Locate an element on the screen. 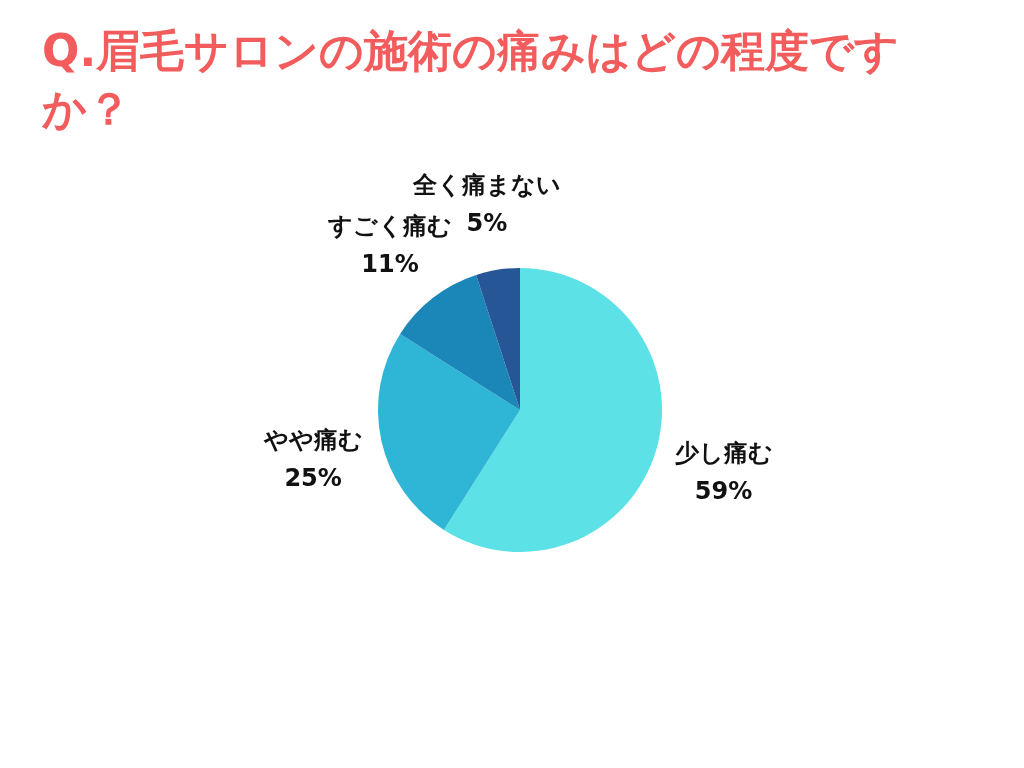 The height and width of the screenshot is (768, 1024). data-label: 25% is located at coordinates (313, 478).